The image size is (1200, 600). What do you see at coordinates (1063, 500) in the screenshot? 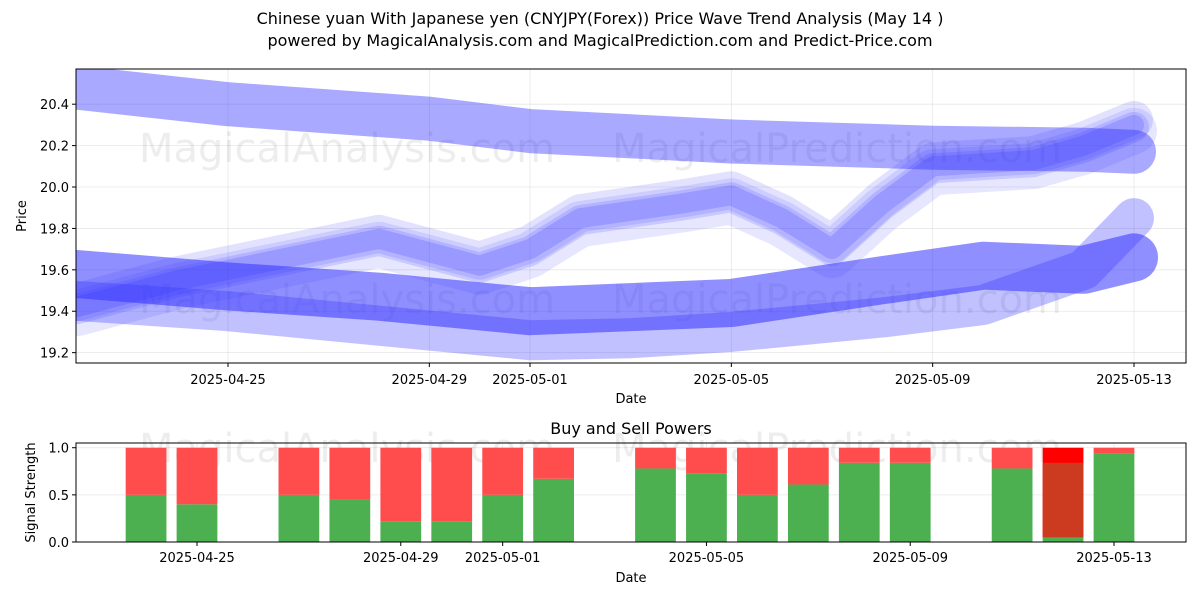
I see `sell-bar-overlap` at bounding box center [1063, 500].